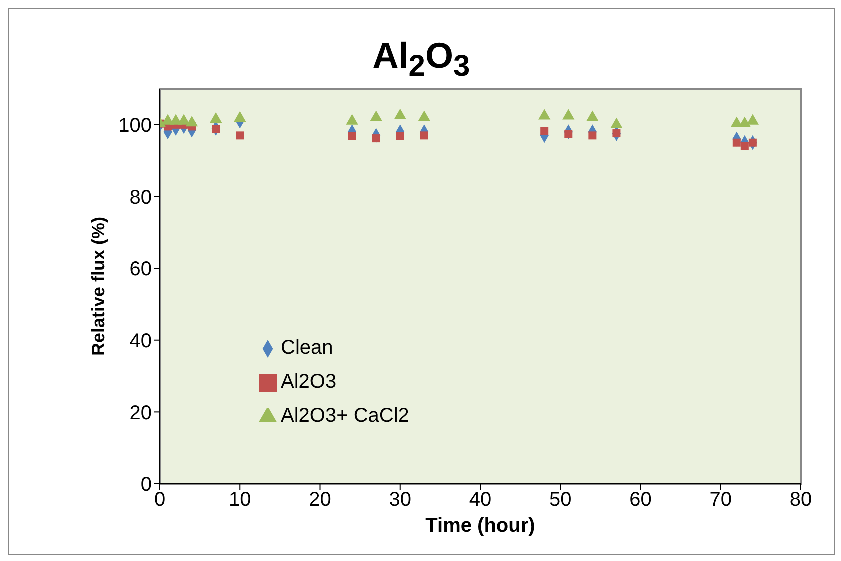 Image resolution: width=841 pixels, height=561 pixels. I want to click on x-tick-label: 40, so click(480, 500).